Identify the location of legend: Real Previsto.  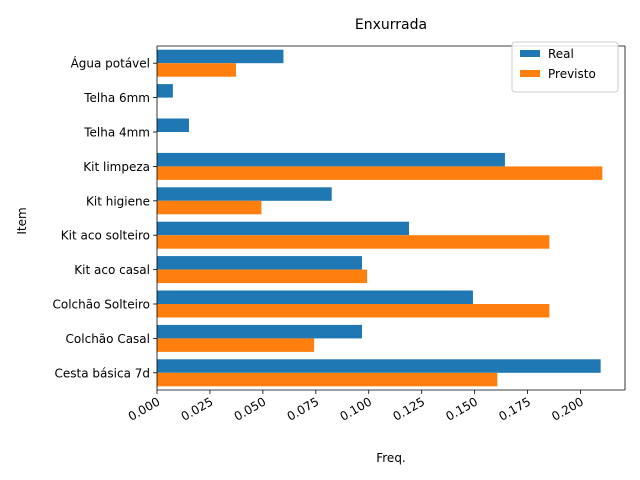
(565, 67).